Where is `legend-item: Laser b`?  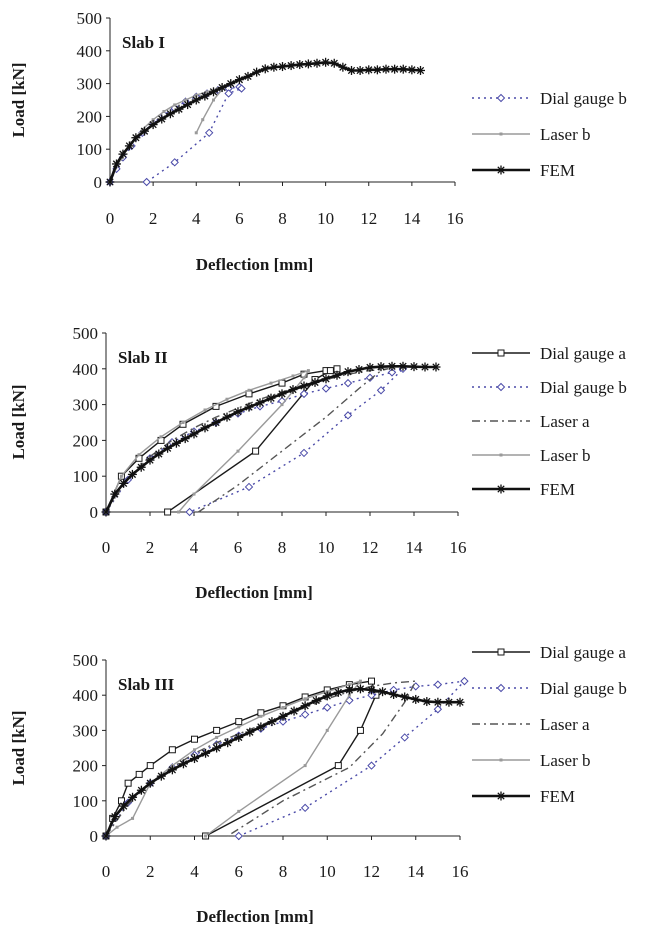 legend-item: Laser b is located at coordinates (531, 760).